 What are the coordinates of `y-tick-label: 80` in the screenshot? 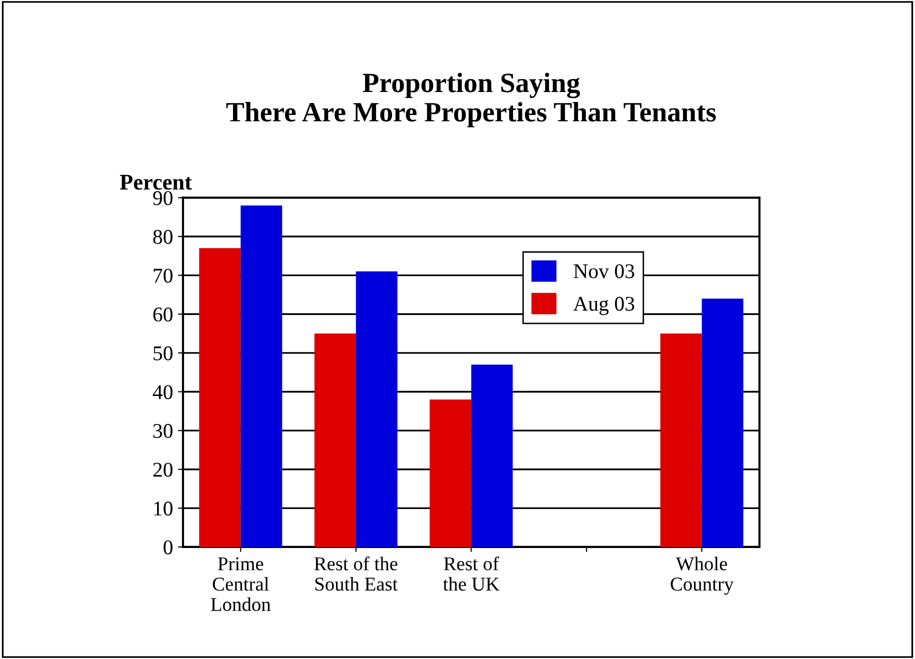 It's located at (162, 237).